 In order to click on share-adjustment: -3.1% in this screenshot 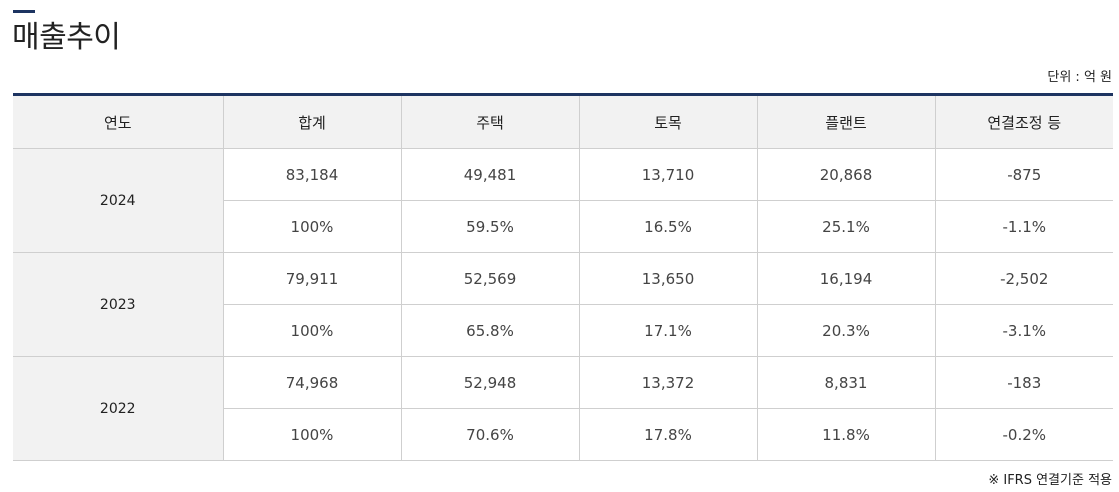, I will do `click(1023, 330)`.